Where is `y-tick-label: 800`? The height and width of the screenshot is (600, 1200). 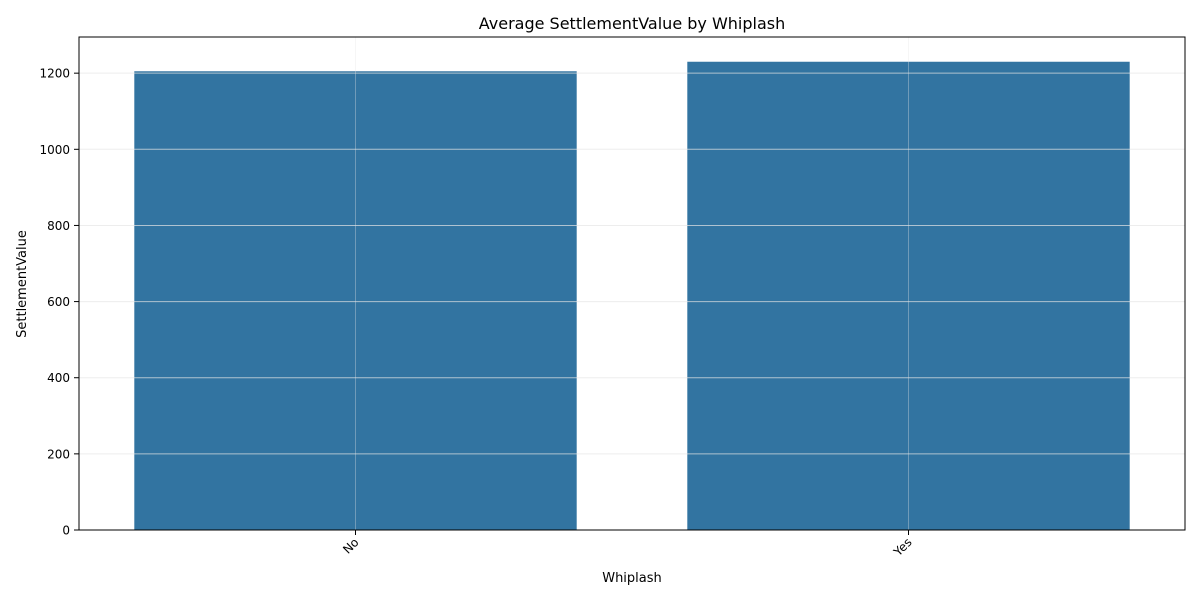 y-tick-label: 800 is located at coordinates (58, 226).